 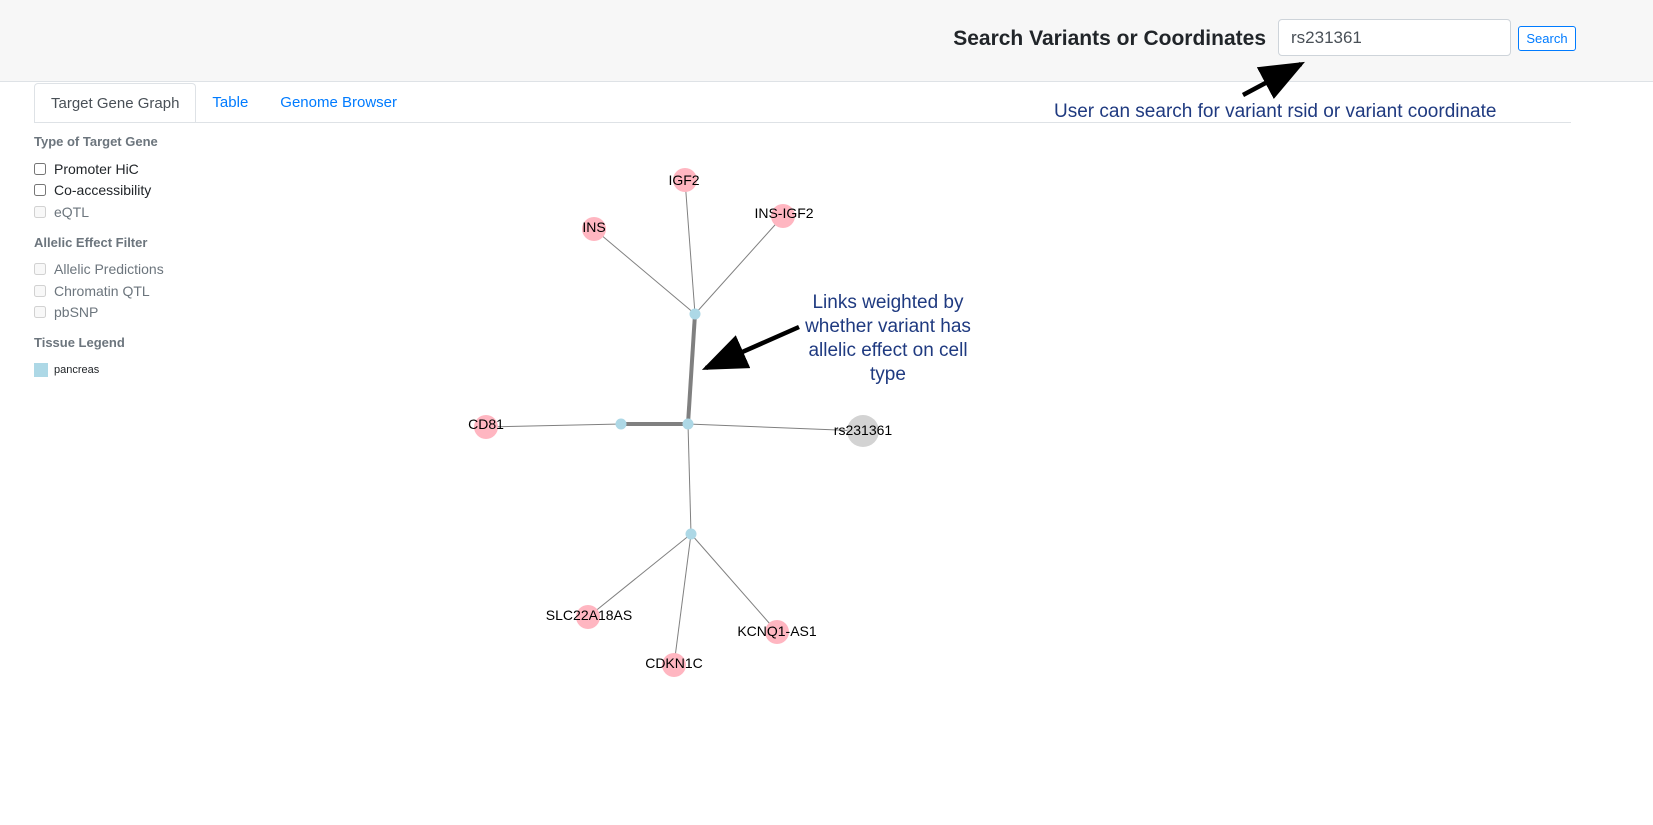 What do you see at coordinates (826, 41) in the screenshot?
I see `top-search-bar: Search Variants or Coordinates Search` at bounding box center [826, 41].